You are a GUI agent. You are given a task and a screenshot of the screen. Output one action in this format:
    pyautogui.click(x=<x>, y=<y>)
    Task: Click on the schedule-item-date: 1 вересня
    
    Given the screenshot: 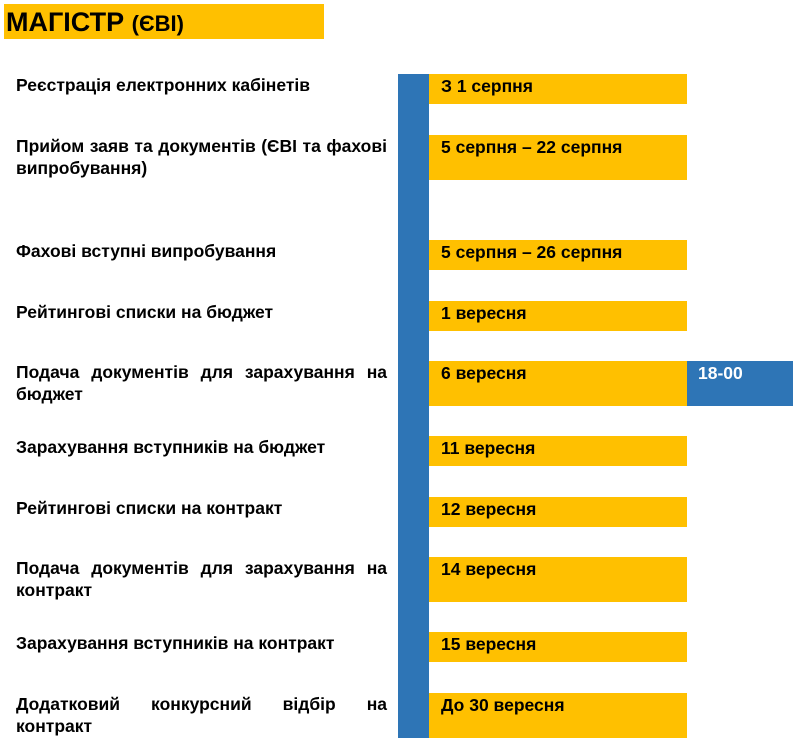 What is the action you would take?
    pyautogui.click(x=484, y=313)
    